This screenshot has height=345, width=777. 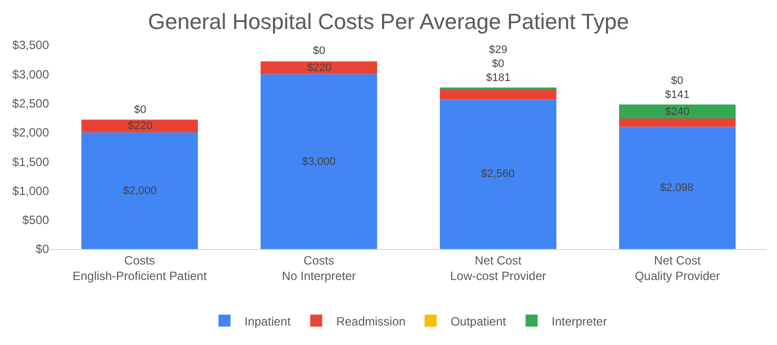 What do you see at coordinates (268, 321) in the screenshot?
I see `legend-label: Inpatient` at bounding box center [268, 321].